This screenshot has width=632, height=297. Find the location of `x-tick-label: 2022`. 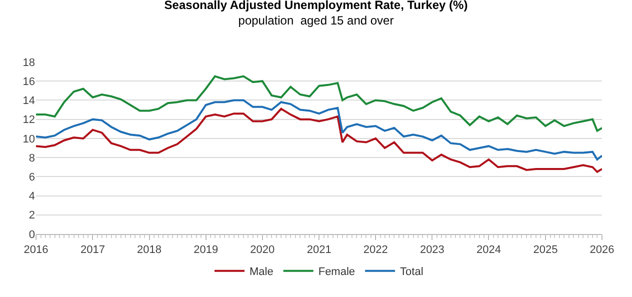

x-tick-label: 2022 is located at coordinates (375, 250).